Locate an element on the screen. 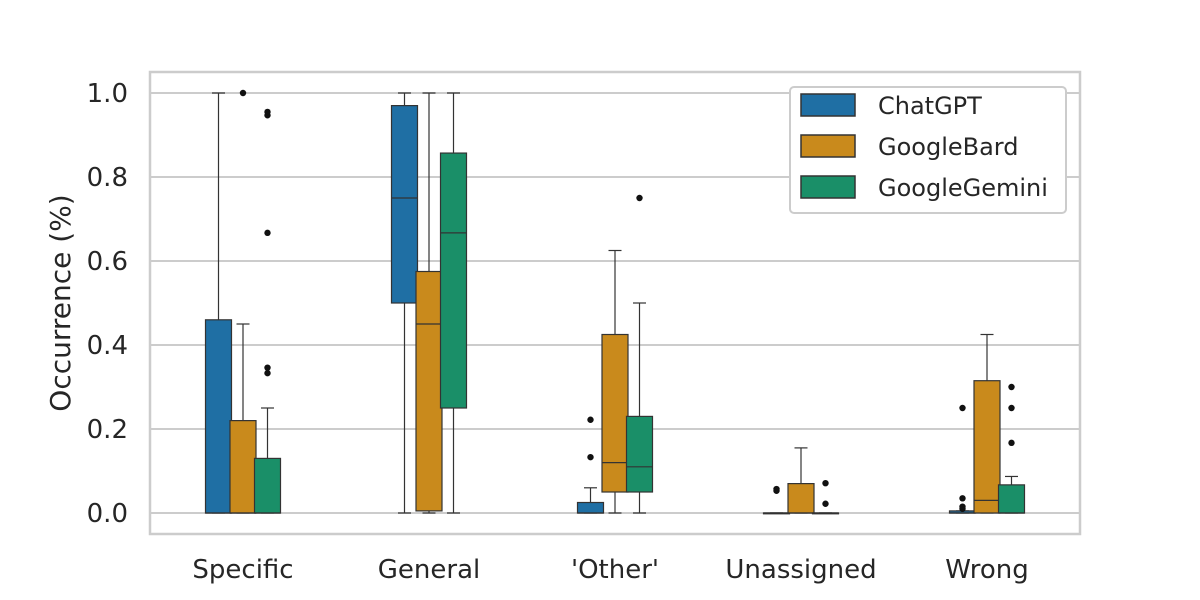 The width and height of the screenshot is (1200, 600). y-axis-label: Occurrence (%) is located at coordinates (60, 302).